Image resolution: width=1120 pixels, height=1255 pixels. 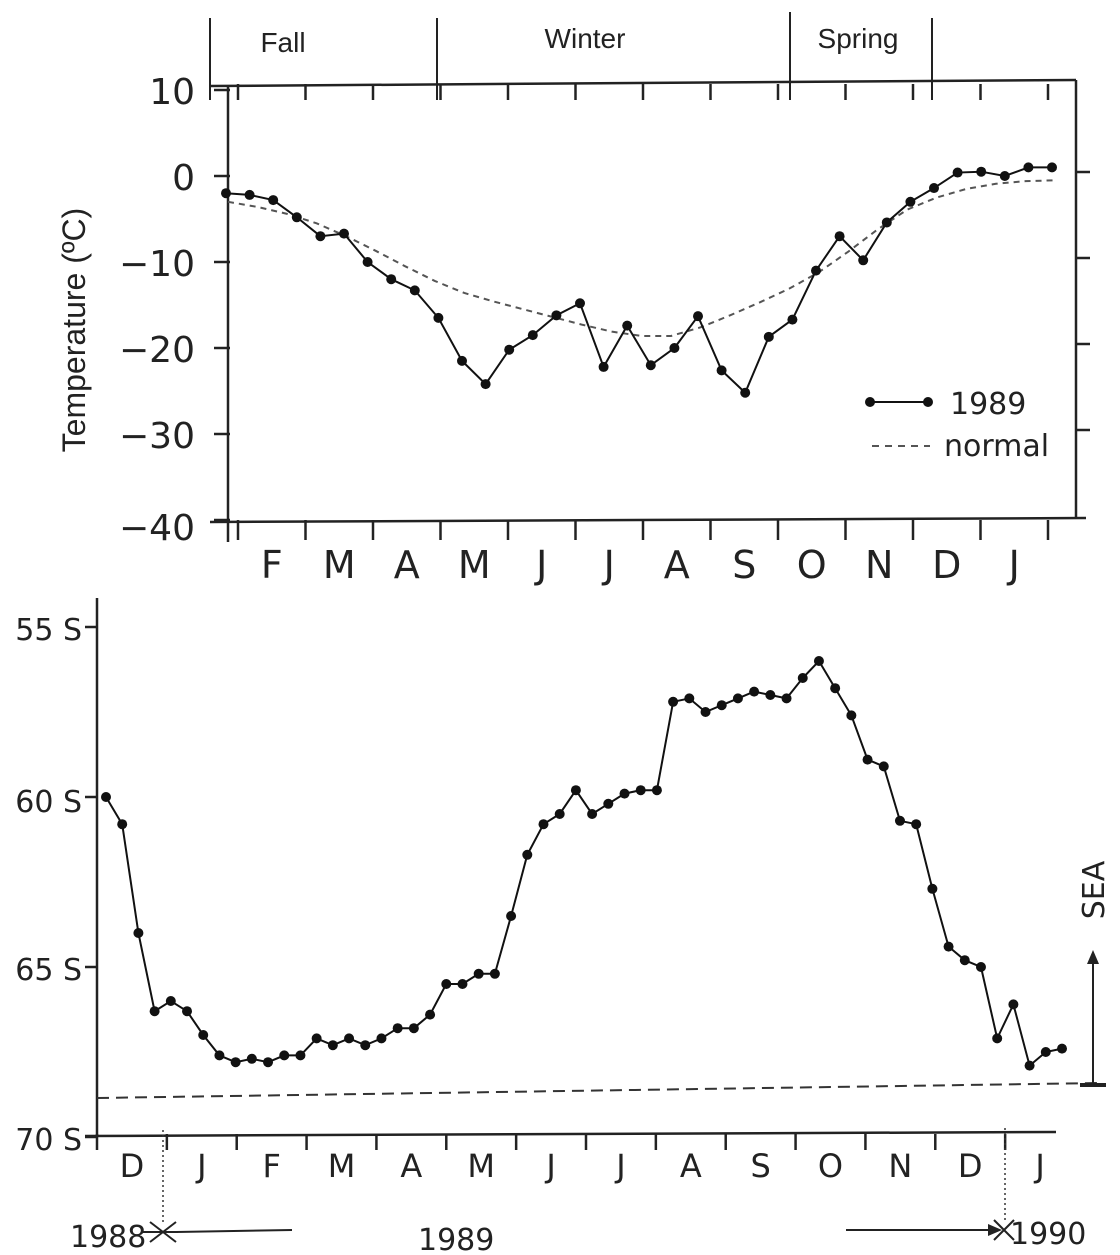 What do you see at coordinates (870, 402) in the screenshot?
I see `legend-1989-dot-left` at bounding box center [870, 402].